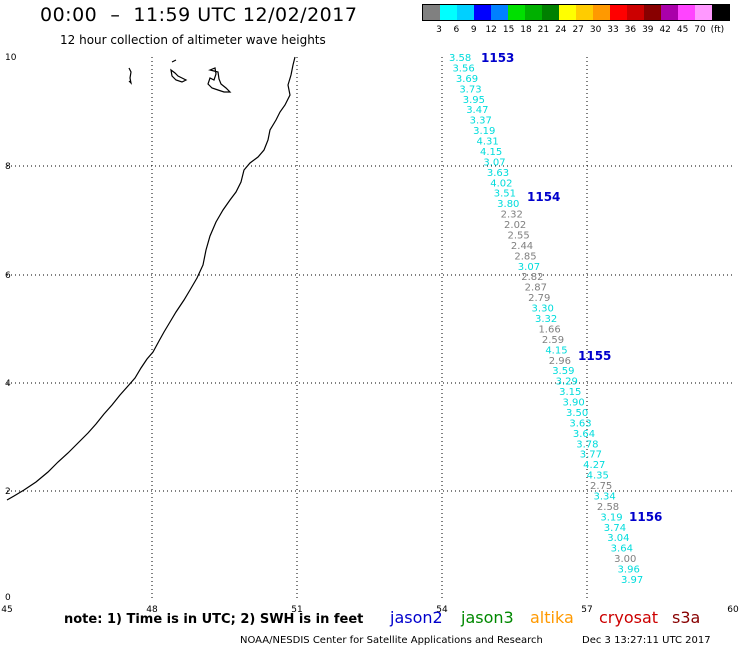 This screenshot has width=740, height=650. What do you see at coordinates (515, 225) in the screenshot?
I see `wave-height-label: 2.02` at bounding box center [515, 225].